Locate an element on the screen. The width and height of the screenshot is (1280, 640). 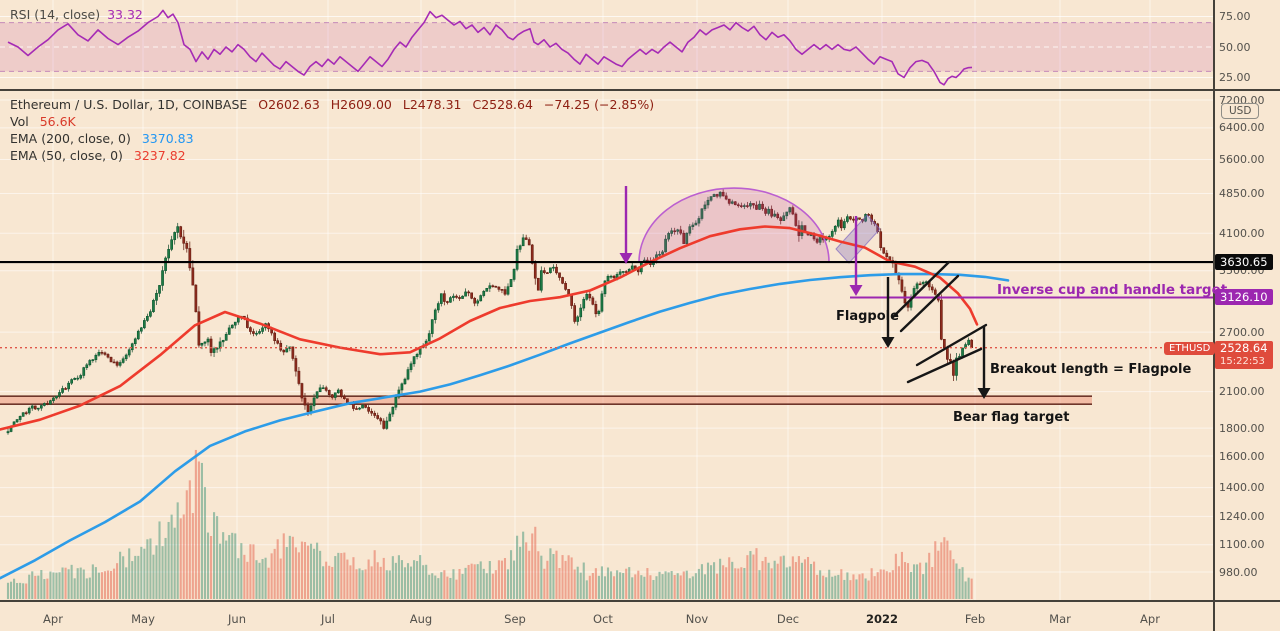
ohlc-close: C2528.64 is located at coordinates (502, 104).